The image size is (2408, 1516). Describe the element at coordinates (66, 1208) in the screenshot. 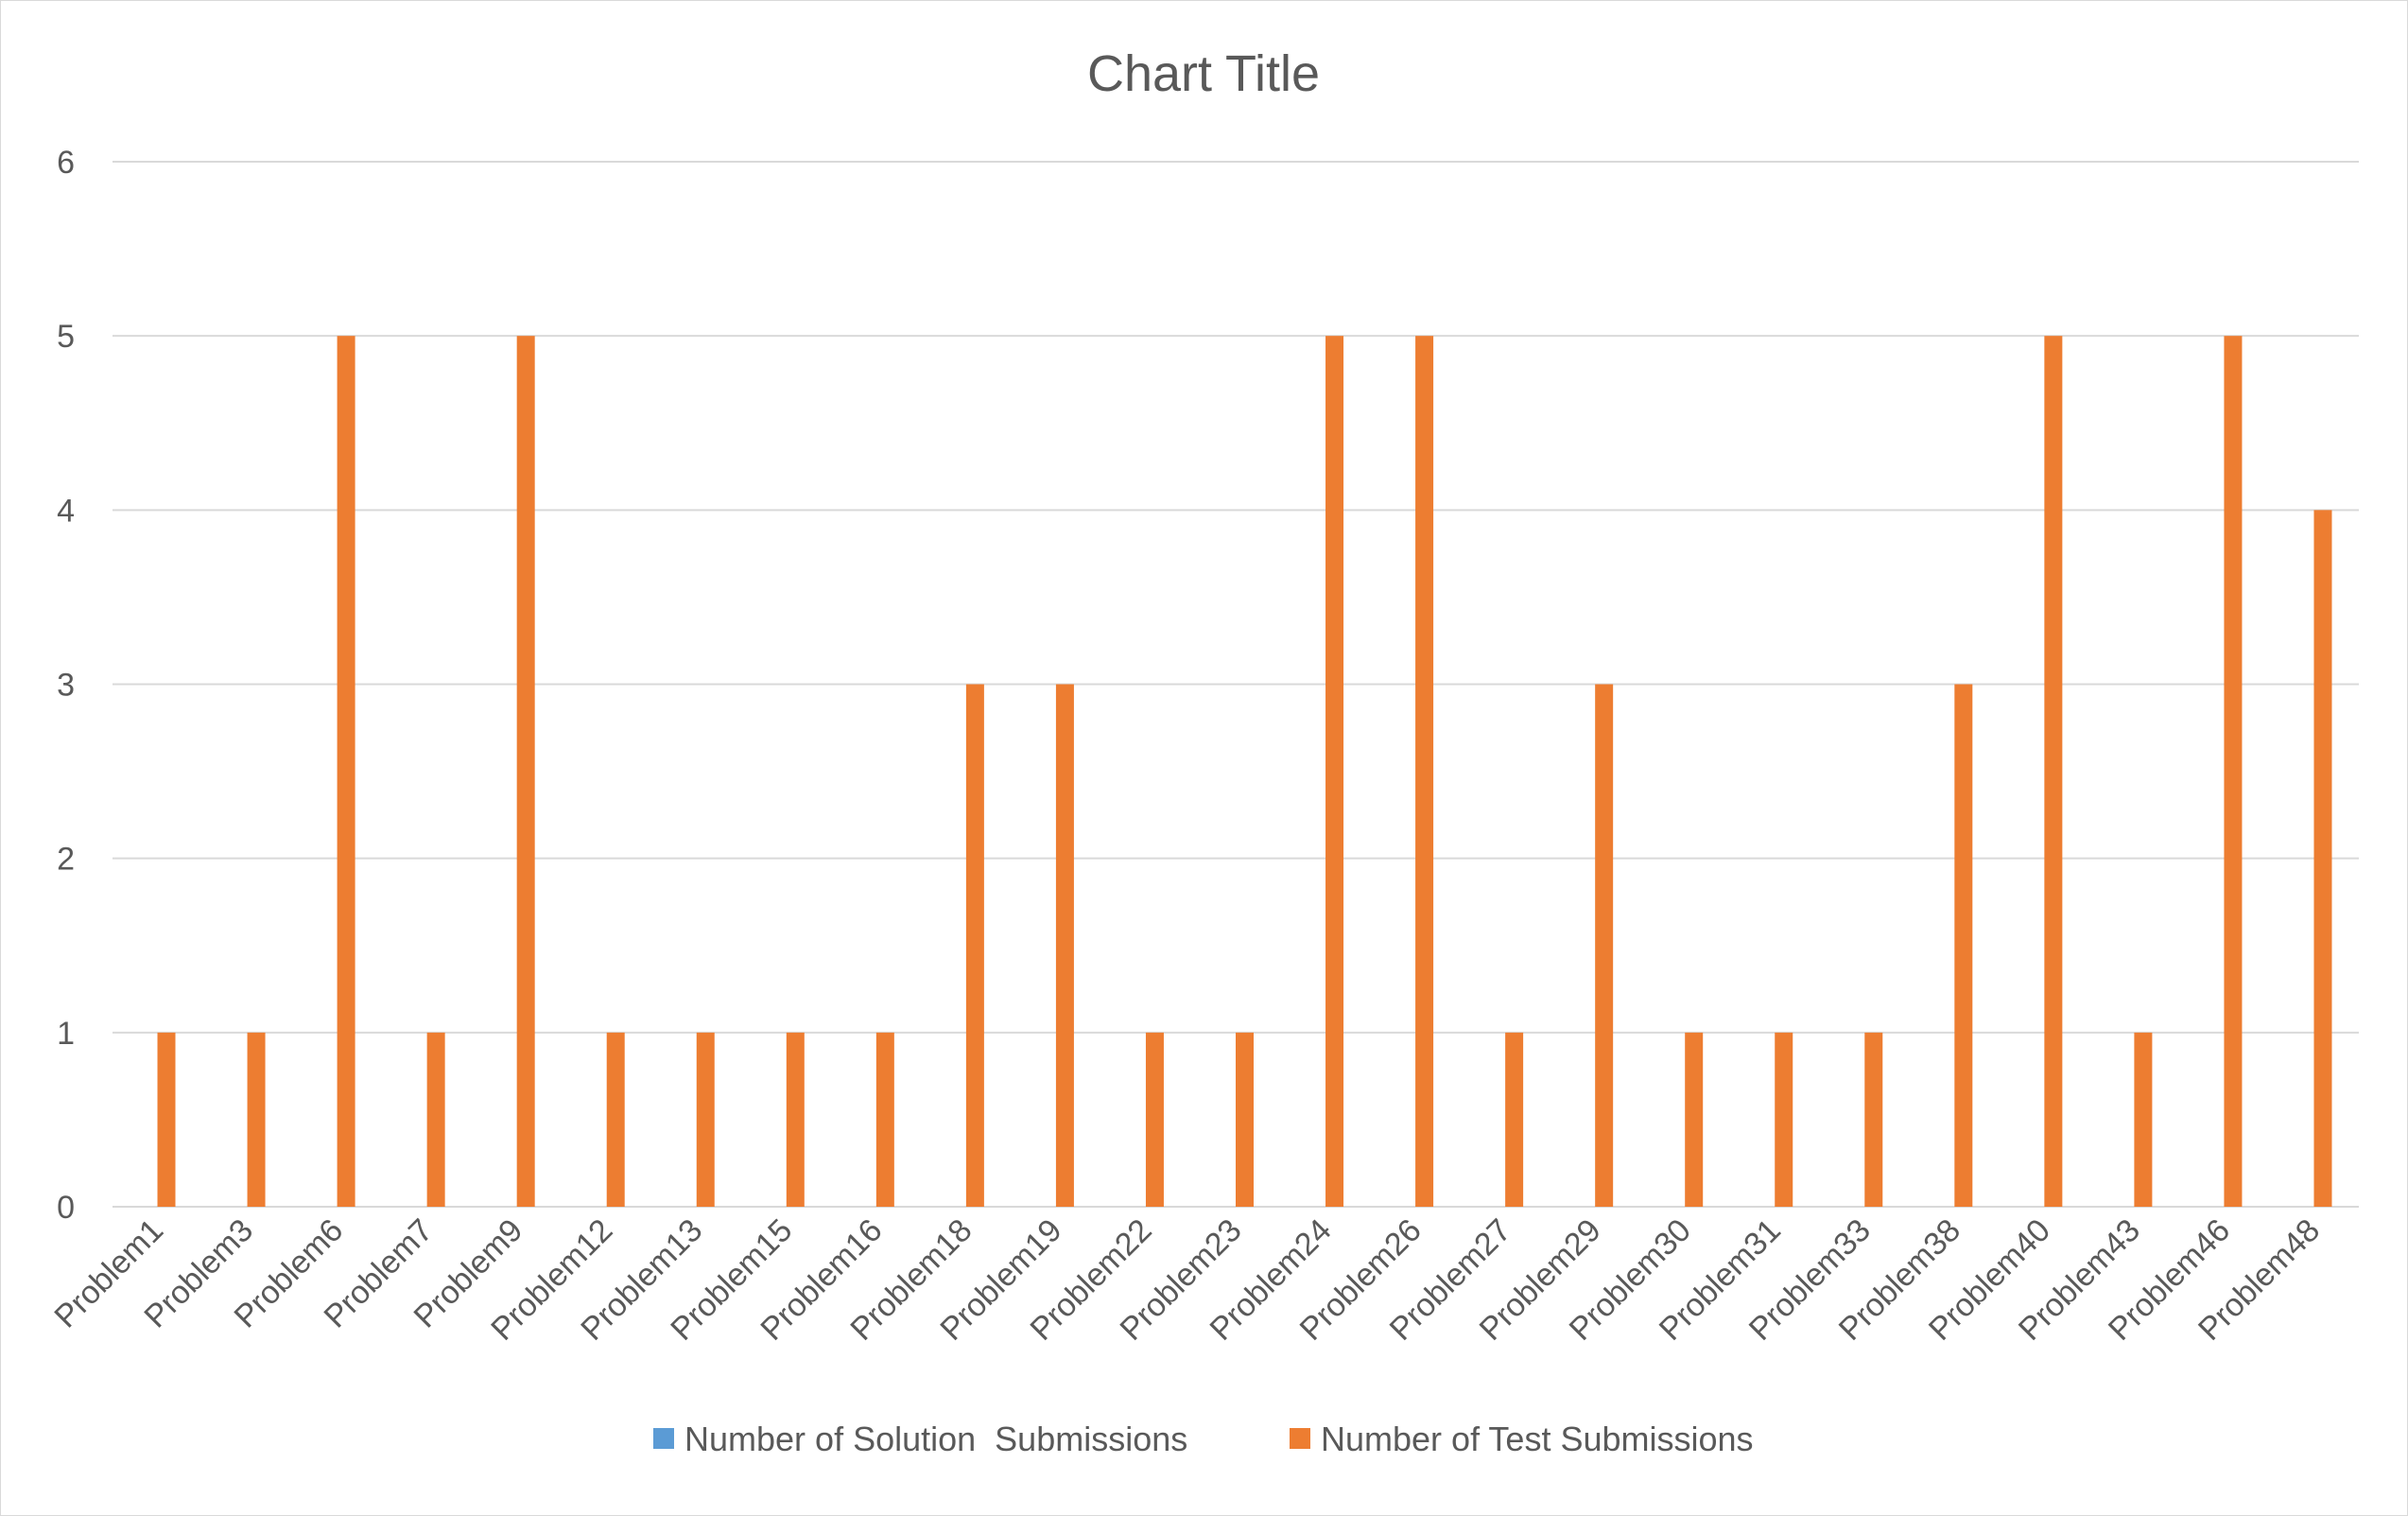

I see `y-tick-label: 0` at that location.